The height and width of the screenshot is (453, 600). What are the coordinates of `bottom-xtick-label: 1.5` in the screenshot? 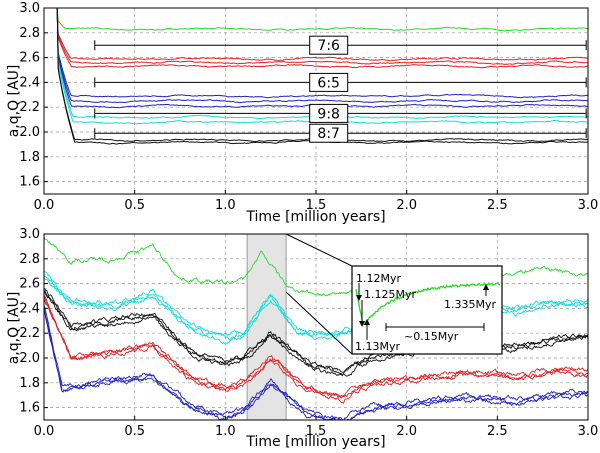 It's located at (316, 431).